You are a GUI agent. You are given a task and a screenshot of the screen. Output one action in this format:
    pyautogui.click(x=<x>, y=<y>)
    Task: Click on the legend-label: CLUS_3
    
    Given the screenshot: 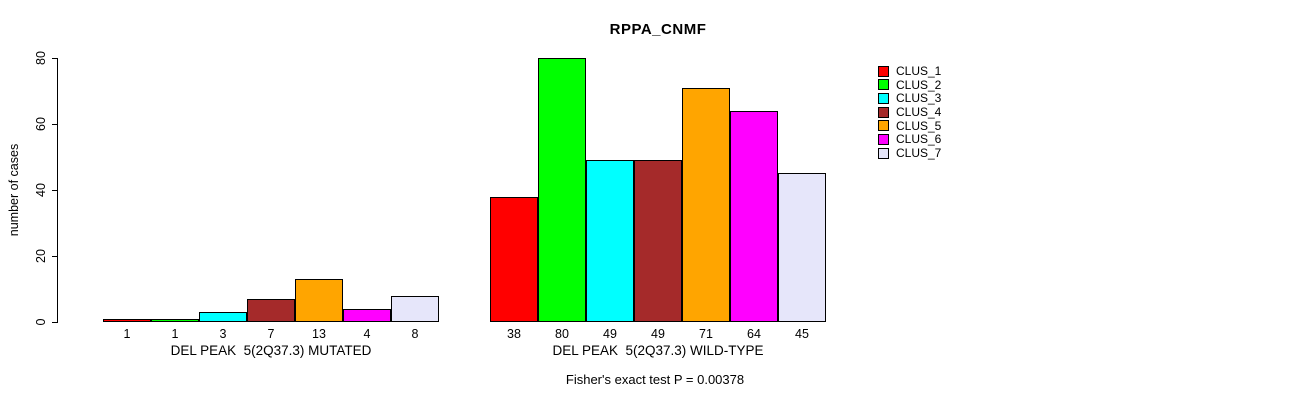 What is the action you would take?
    pyautogui.click(x=919, y=98)
    